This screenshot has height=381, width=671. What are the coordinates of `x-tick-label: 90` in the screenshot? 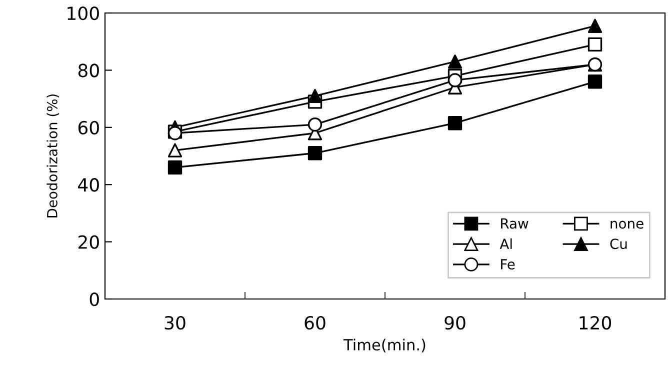 It's located at (455, 323).